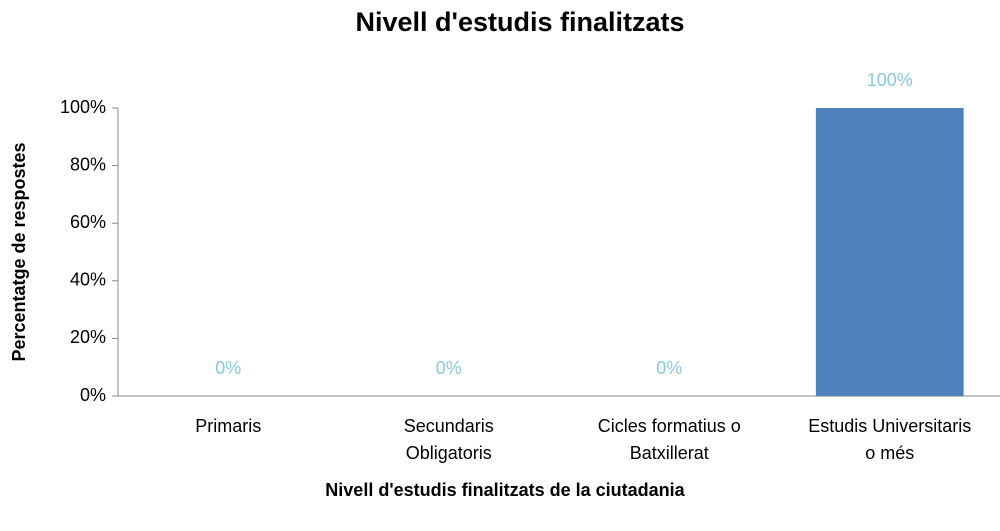 This screenshot has width=1000, height=531. What do you see at coordinates (88, 222) in the screenshot?
I see `y-tick-label: 60%` at bounding box center [88, 222].